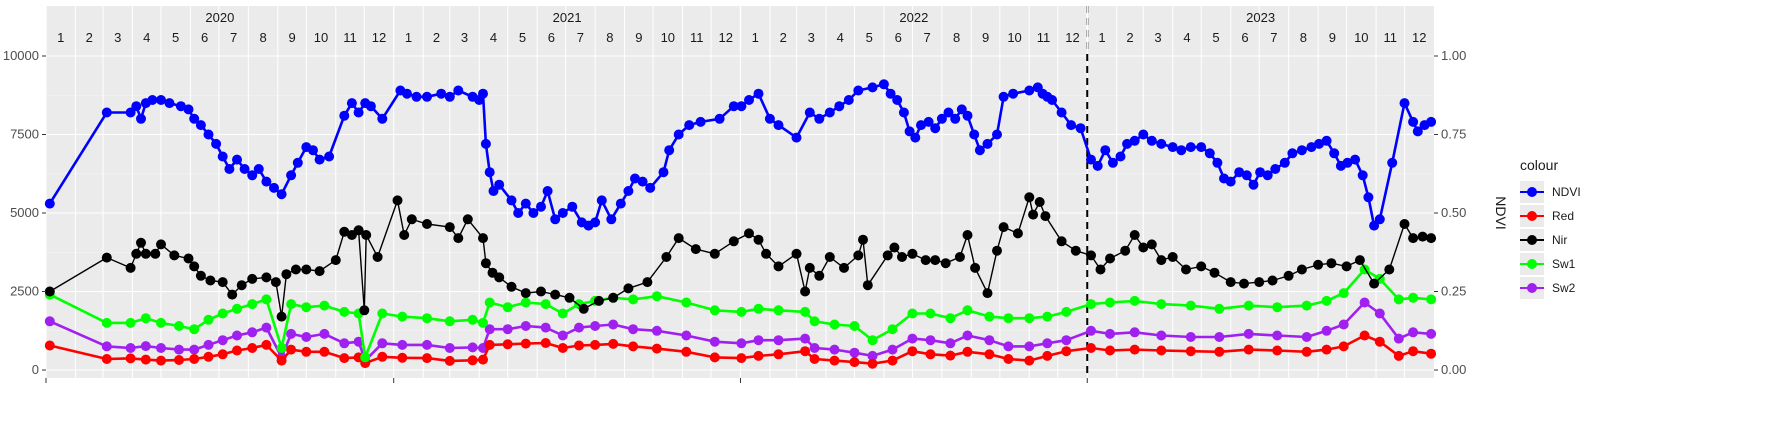 The height and width of the screenshot is (442, 1773). What do you see at coordinates (1303, 37) in the screenshot?
I see `month-label: 8` at bounding box center [1303, 37].